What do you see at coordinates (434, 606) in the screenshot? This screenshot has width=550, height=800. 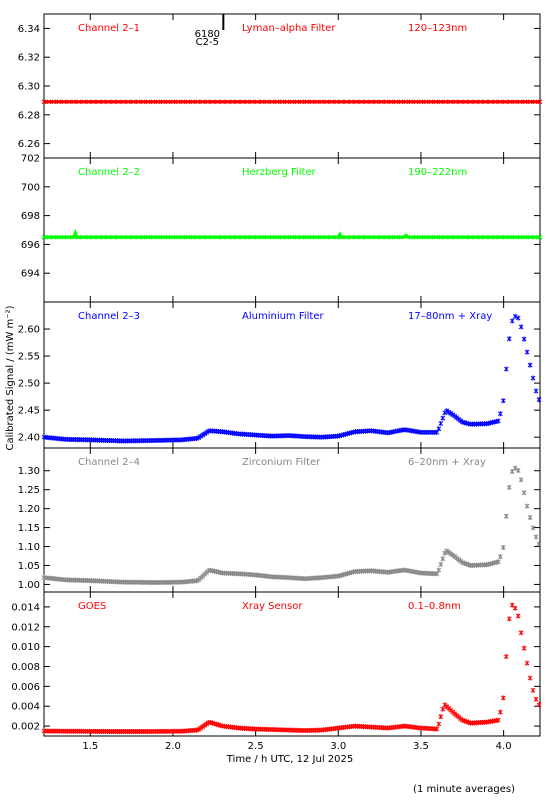 I see `panel-band-label: 0.1–0.8nm` at bounding box center [434, 606].